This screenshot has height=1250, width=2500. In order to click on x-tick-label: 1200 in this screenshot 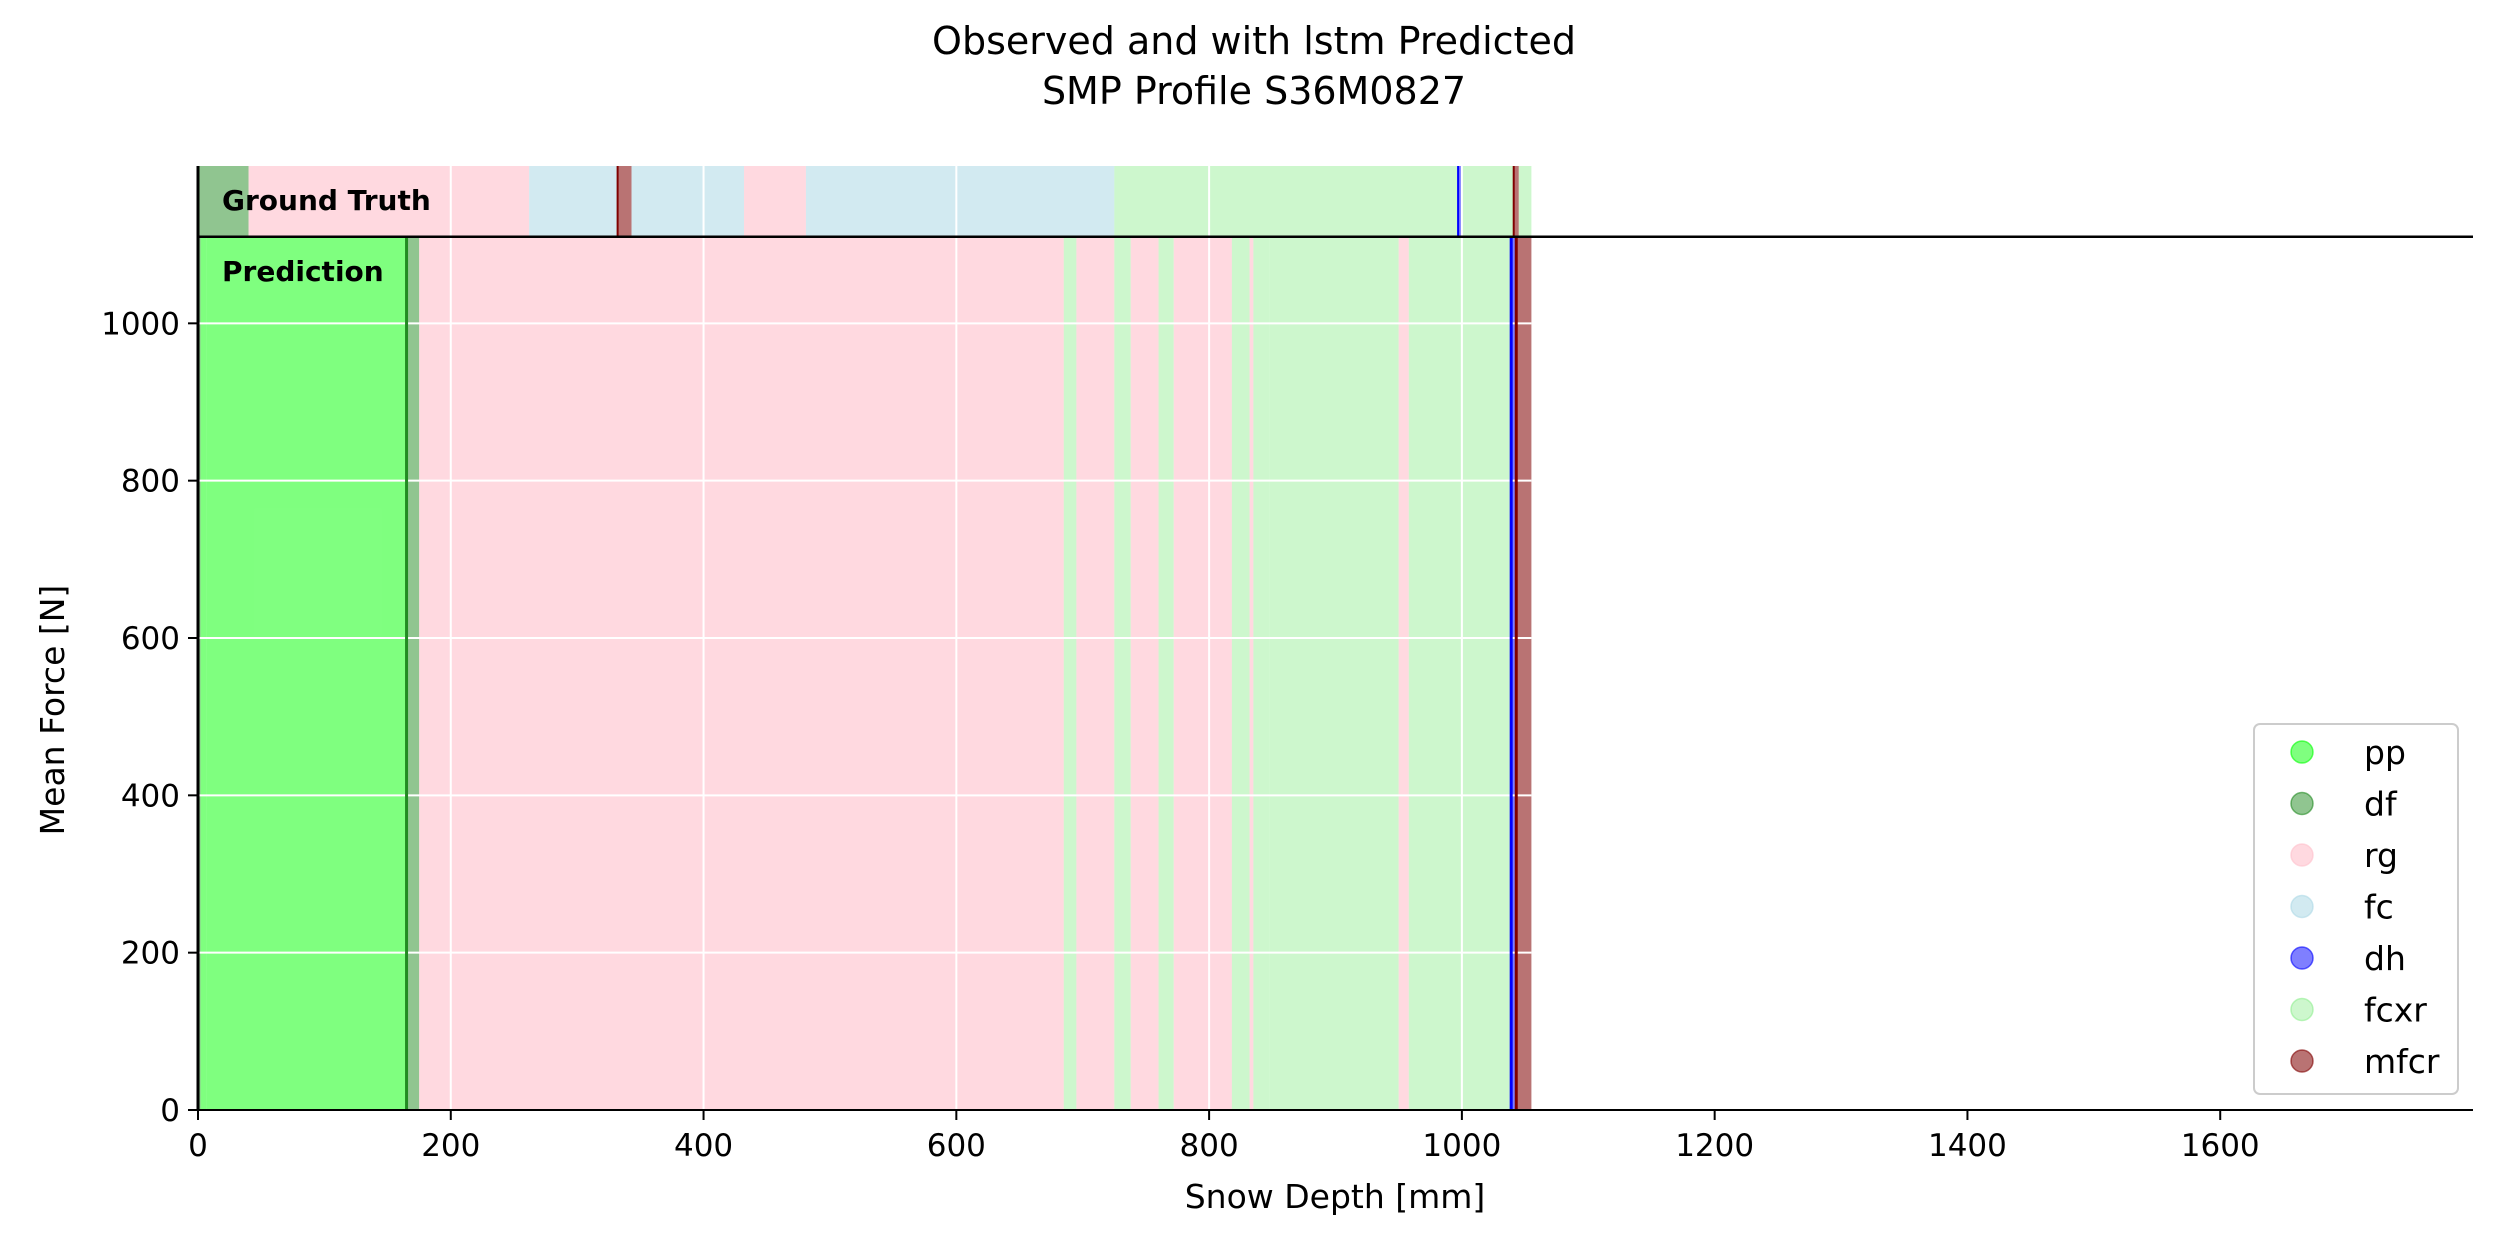, I will do `click(1714, 1146)`.